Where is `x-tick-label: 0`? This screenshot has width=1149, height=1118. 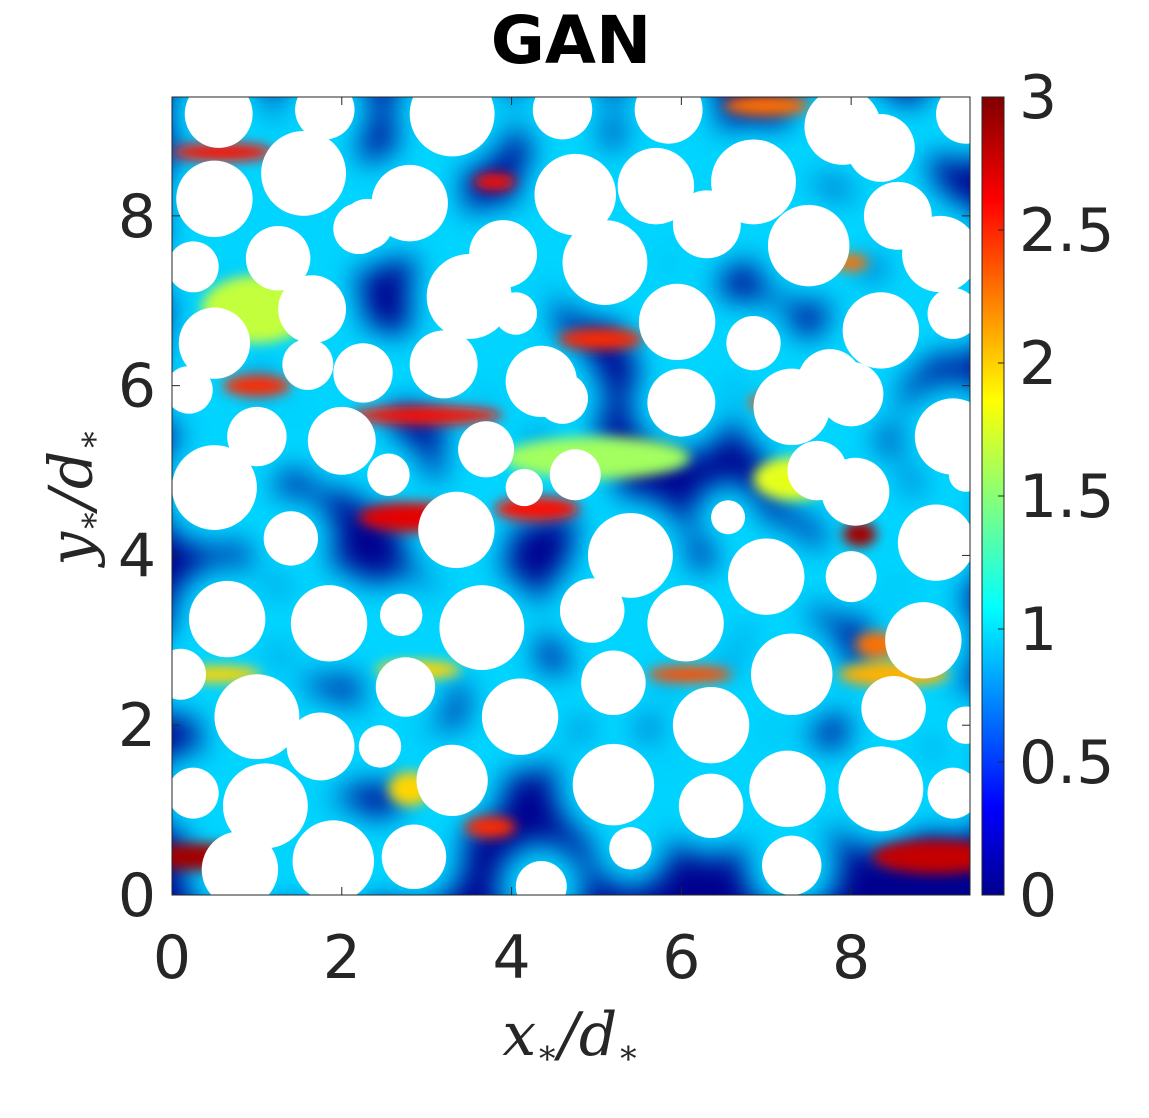 x-tick-label: 0 is located at coordinates (172, 958).